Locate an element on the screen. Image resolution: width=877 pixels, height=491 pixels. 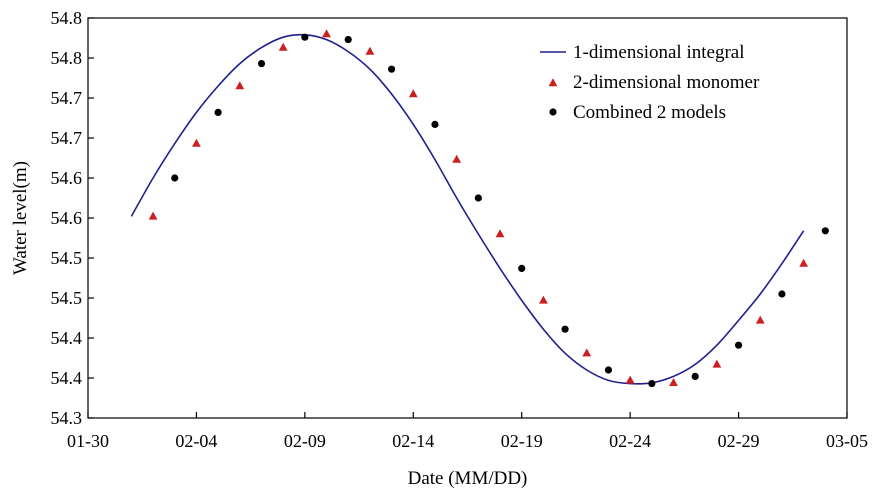
x-tick-label: 02-29 is located at coordinates (739, 441).